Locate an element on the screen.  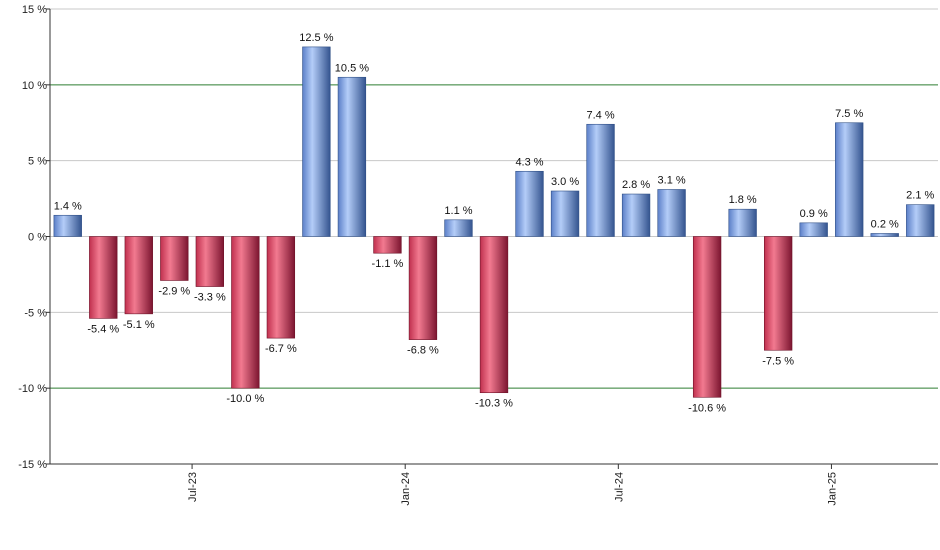
bar-data-label: 2.1 % is located at coordinates (920, 196).